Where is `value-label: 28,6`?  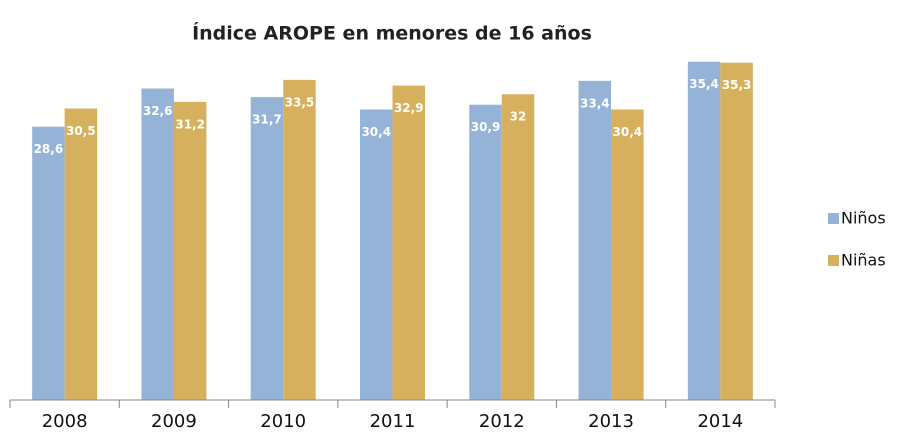
value-label: 28,6 is located at coordinates (49, 149).